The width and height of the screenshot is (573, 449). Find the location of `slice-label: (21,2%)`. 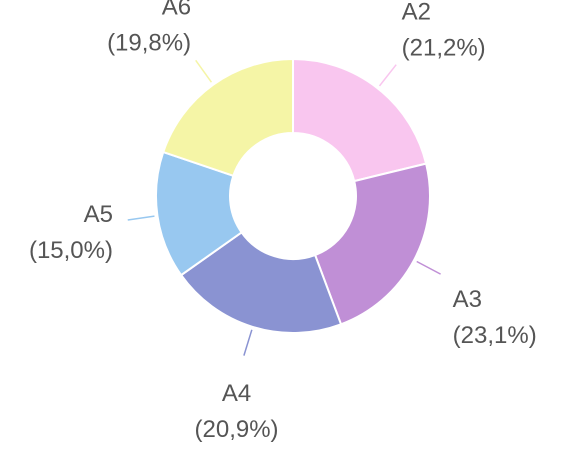

slice-label: (21,2%) is located at coordinates (444, 47).